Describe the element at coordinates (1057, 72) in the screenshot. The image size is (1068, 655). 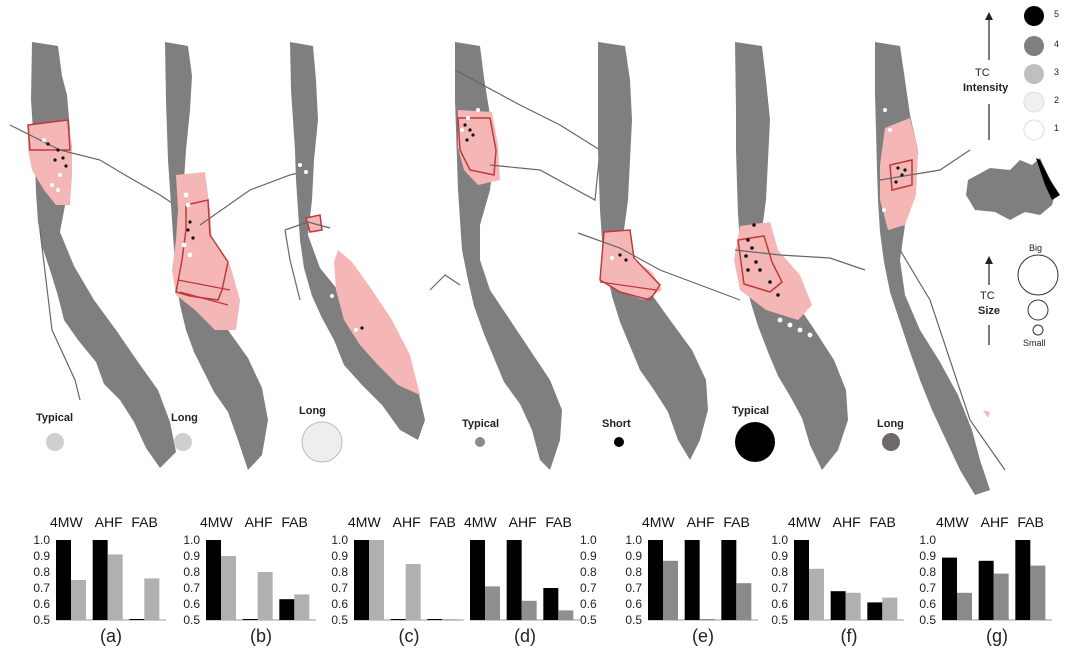
I see `intensity-level-3: 3` at that location.